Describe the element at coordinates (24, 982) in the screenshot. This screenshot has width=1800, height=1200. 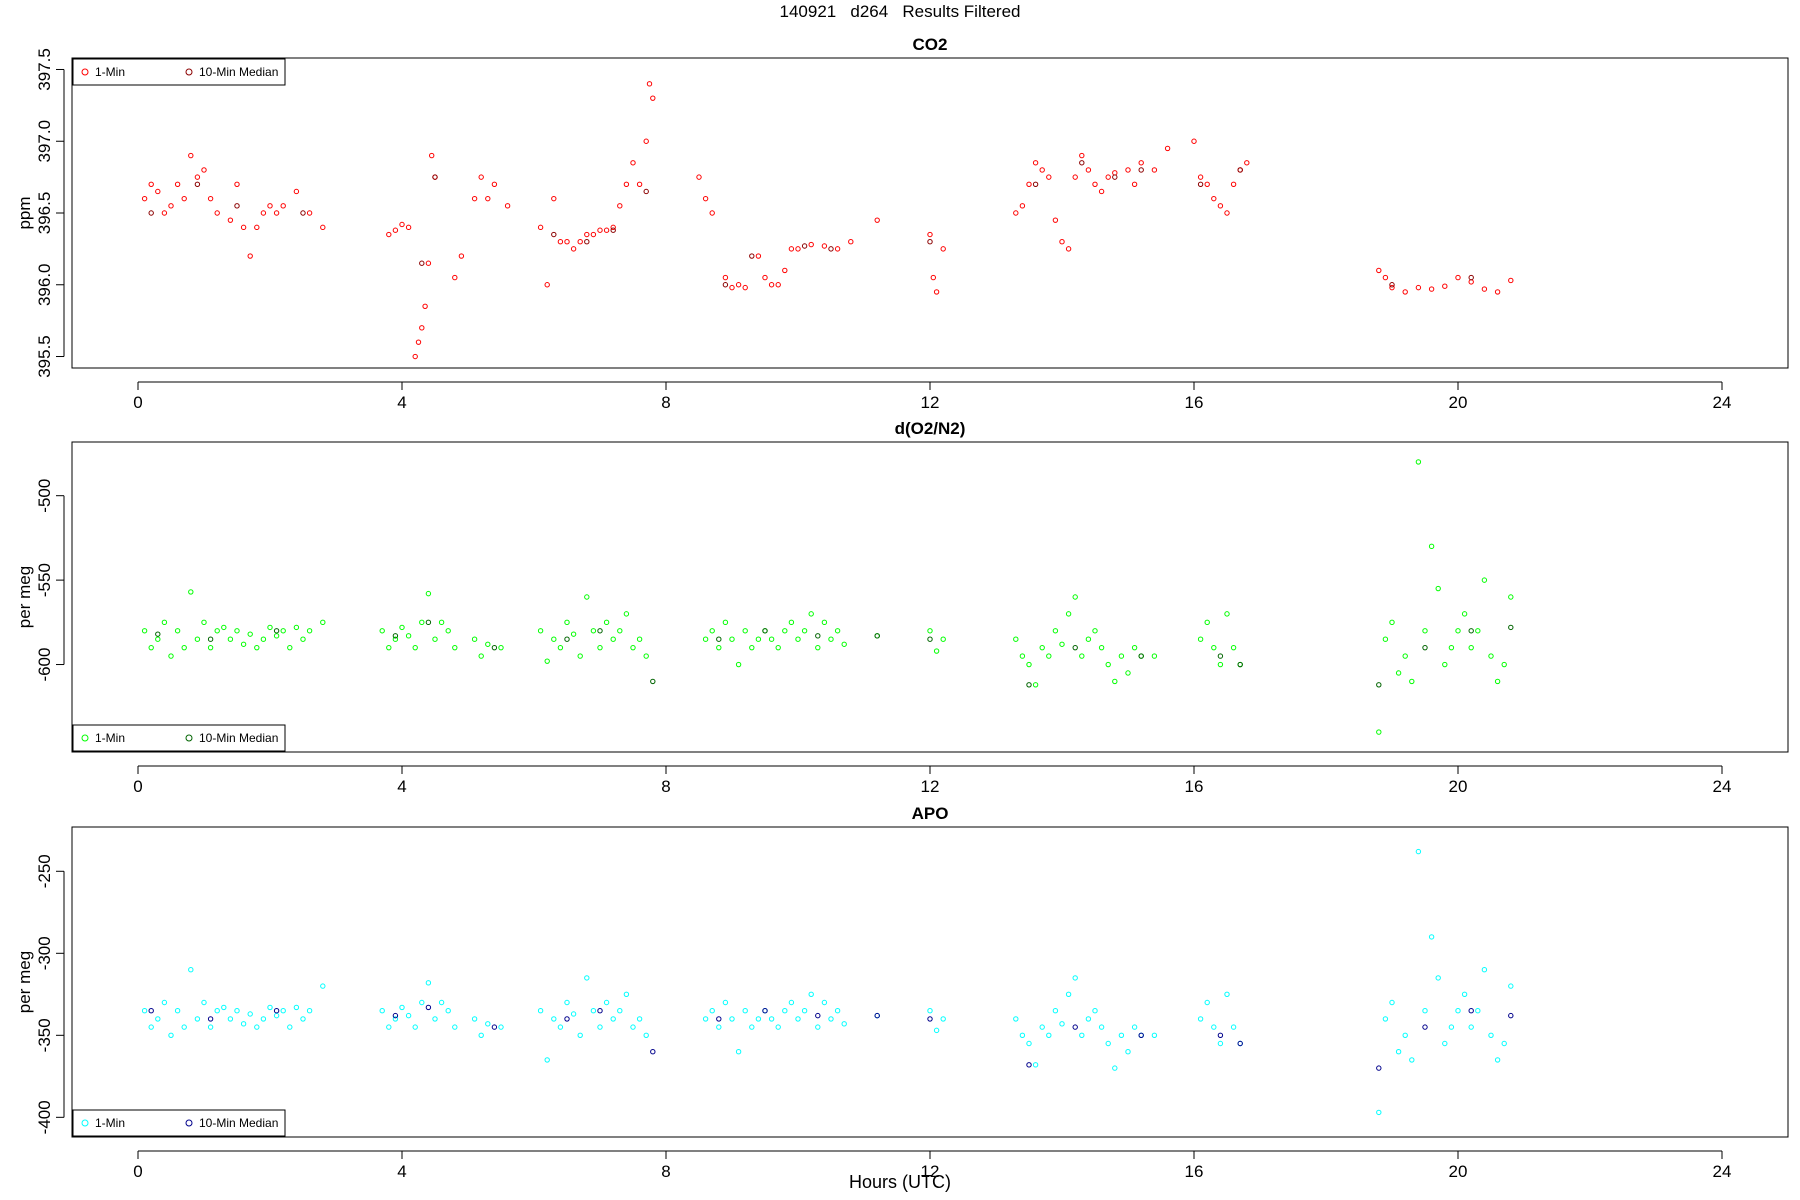
I see `y-axis-label: per meg` at that location.